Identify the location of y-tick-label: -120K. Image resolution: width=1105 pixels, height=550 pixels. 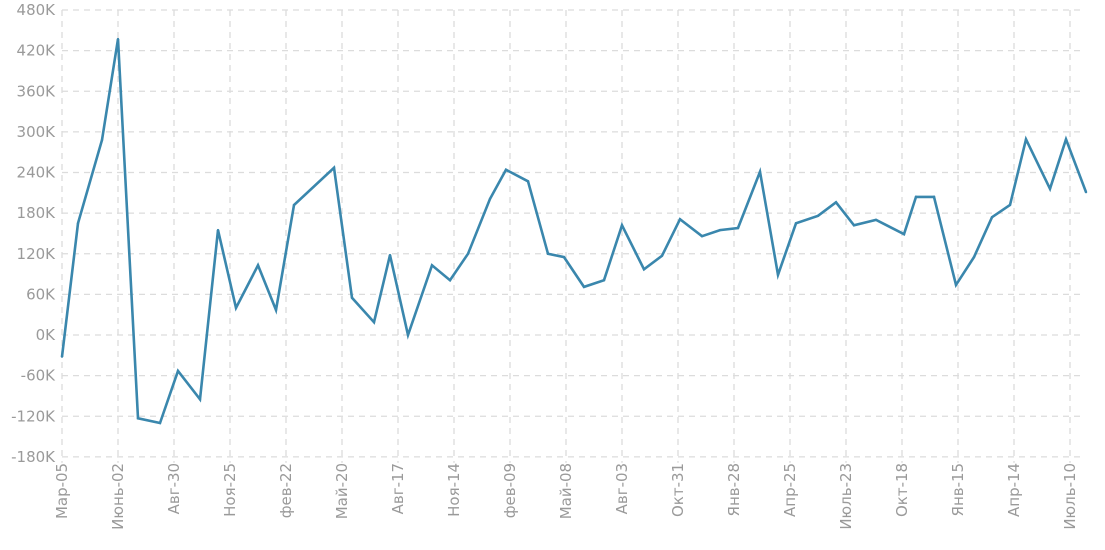
(33, 416).